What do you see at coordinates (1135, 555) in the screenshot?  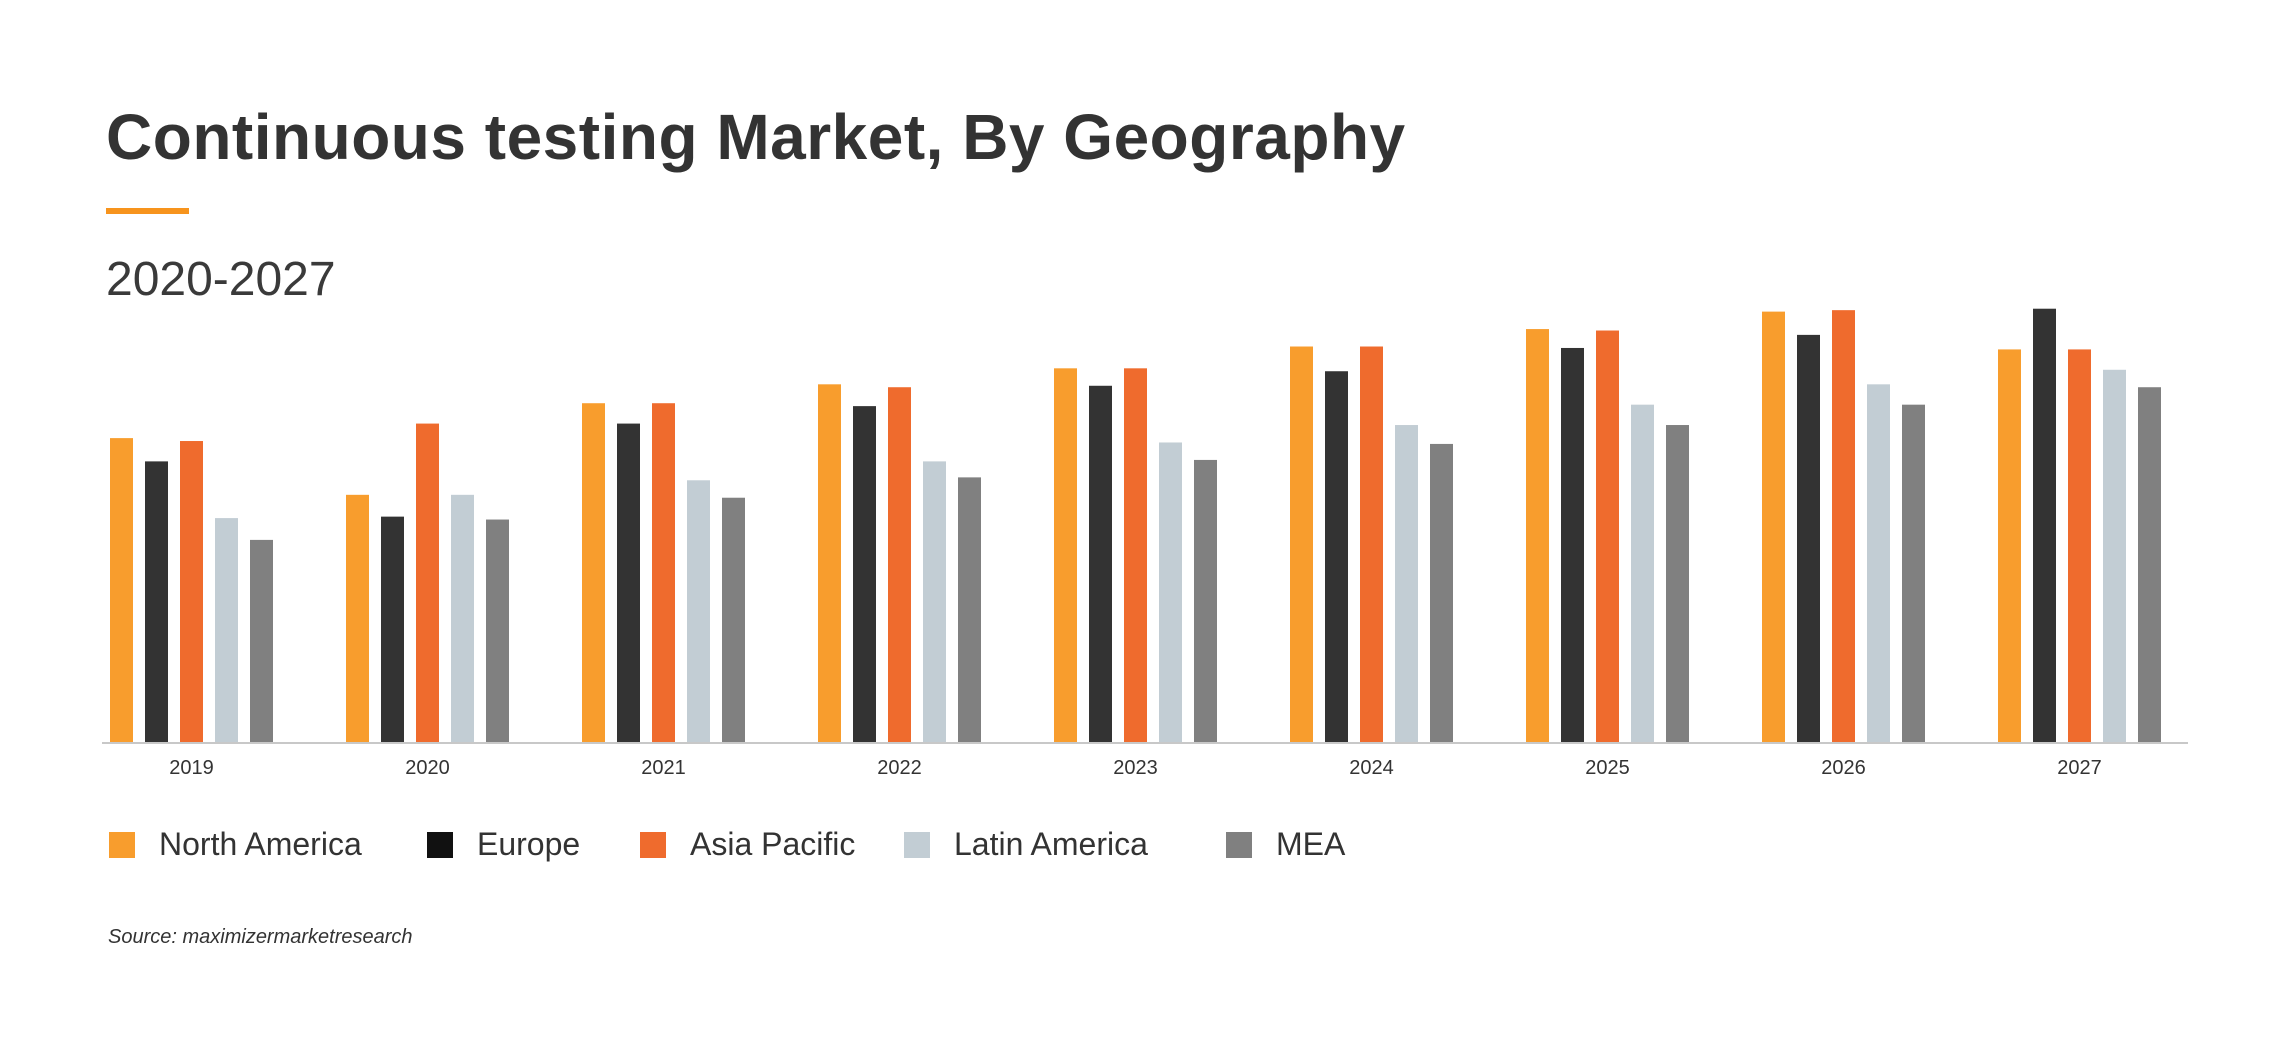 I see `bar-asia-pacific-2023` at bounding box center [1135, 555].